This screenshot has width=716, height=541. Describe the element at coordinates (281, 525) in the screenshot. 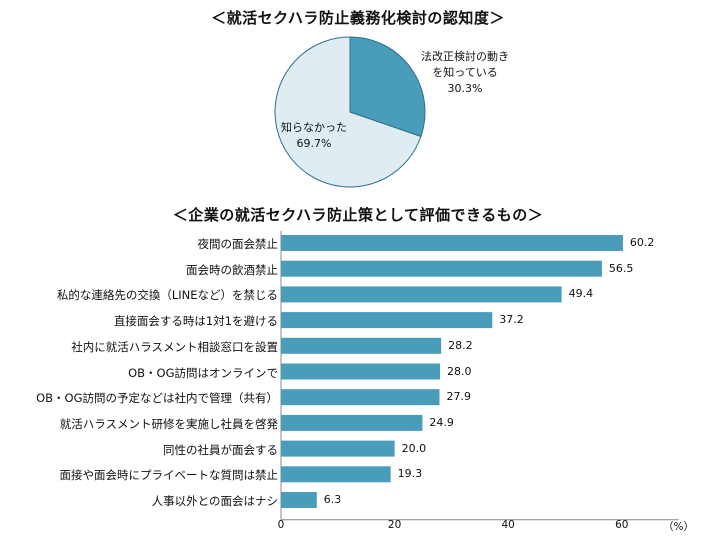

I see `x-tick-label: 0` at that location.